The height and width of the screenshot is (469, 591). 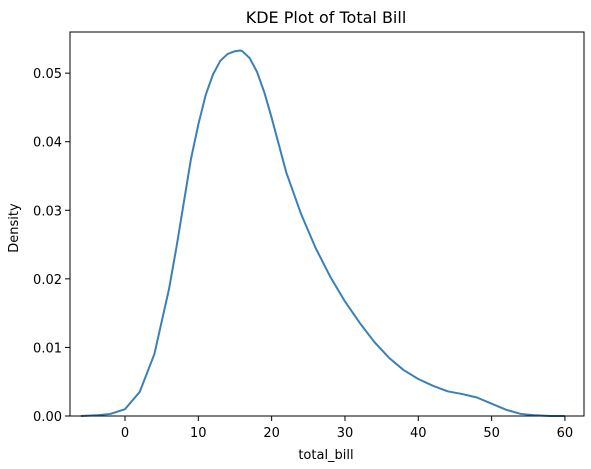 I want to click on x-axis-ticks: 0 10 20 30 40 50 60, so click(x=347, y=428).